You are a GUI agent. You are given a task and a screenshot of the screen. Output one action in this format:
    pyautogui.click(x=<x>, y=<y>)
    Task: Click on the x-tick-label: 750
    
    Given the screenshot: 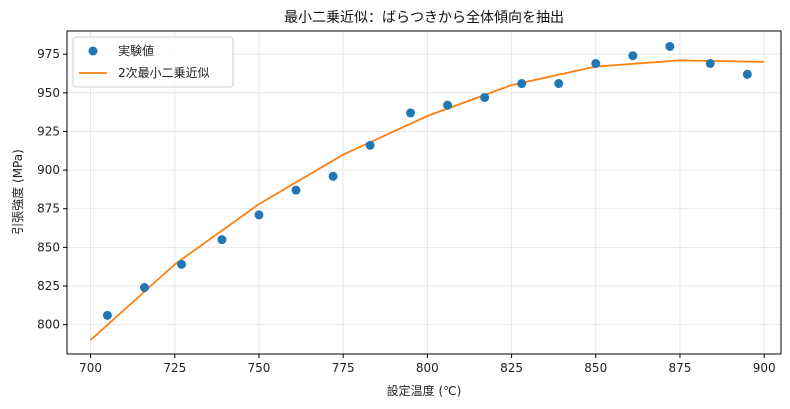 What is the action you would take?
    pyautogui.click(x=259, y=368)
    